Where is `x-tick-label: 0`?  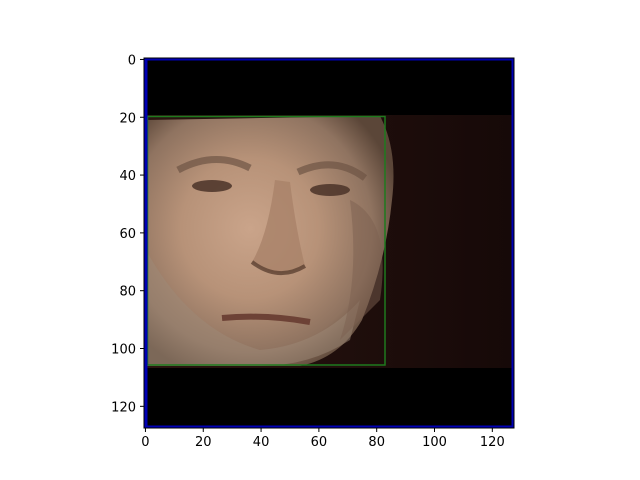 x-tick-label: 0 is located at coordinates (145, 442).